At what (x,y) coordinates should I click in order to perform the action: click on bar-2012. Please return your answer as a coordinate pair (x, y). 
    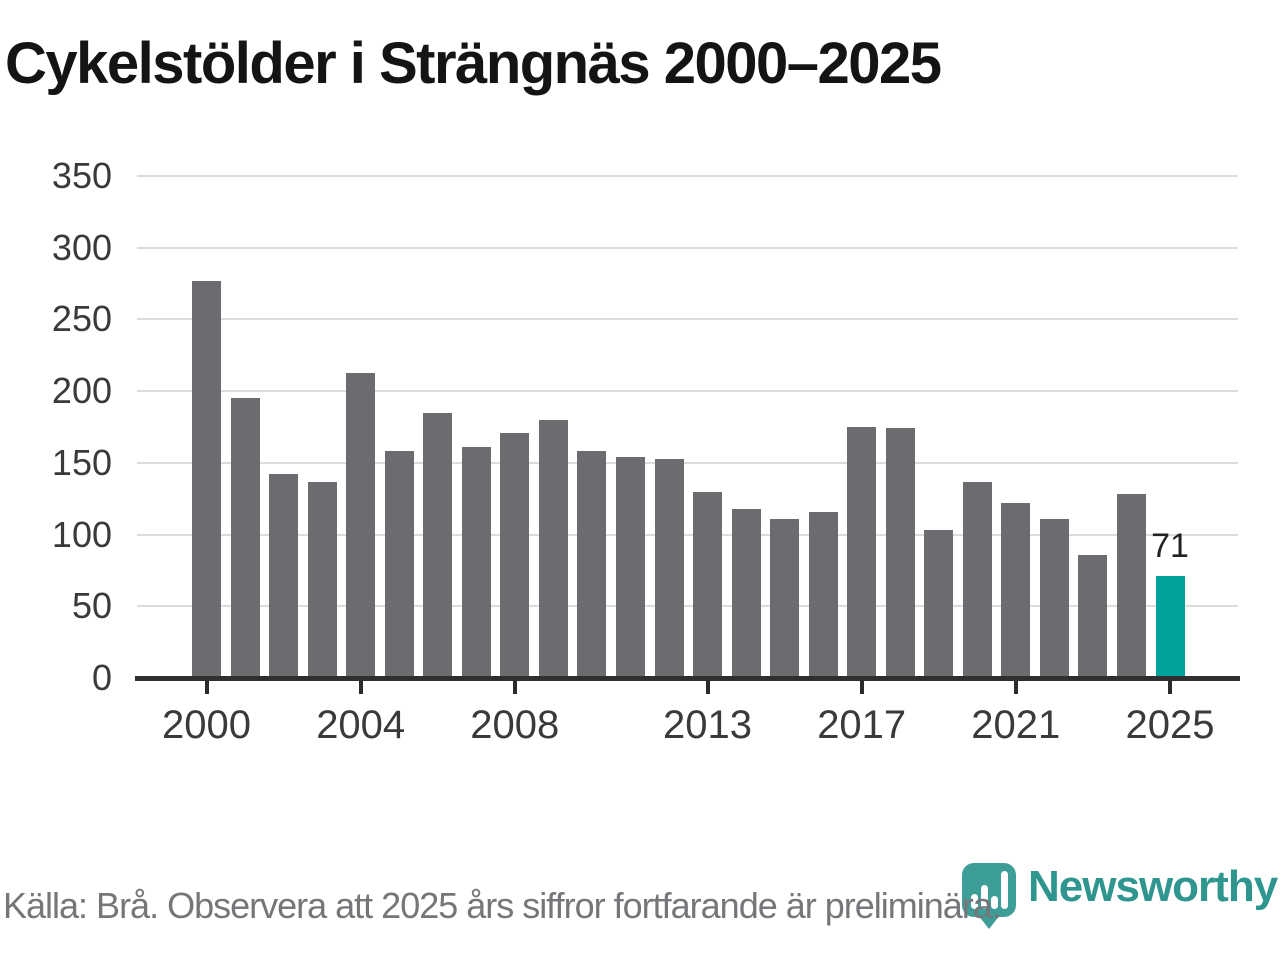
    Looking at the image, I should click on (669, 568).